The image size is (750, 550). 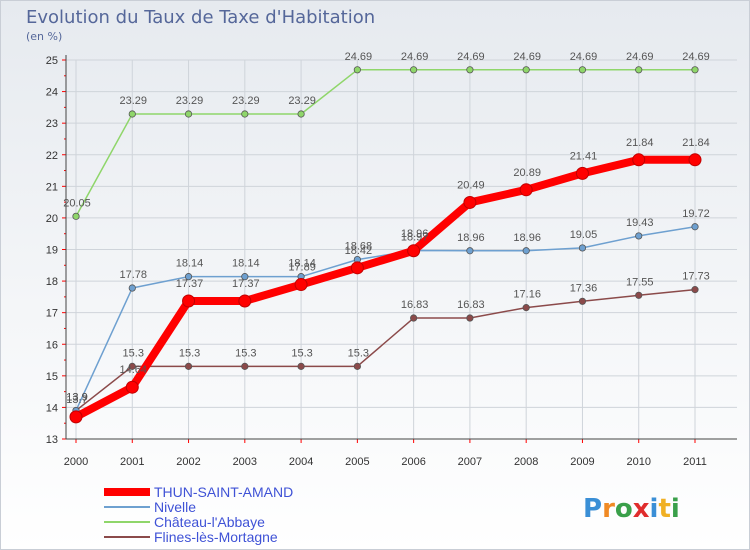 What do you see at coordinates (132, 462) in the screenshot?
I see `x-tick-label: 2001` at bounding box center [132, 462].